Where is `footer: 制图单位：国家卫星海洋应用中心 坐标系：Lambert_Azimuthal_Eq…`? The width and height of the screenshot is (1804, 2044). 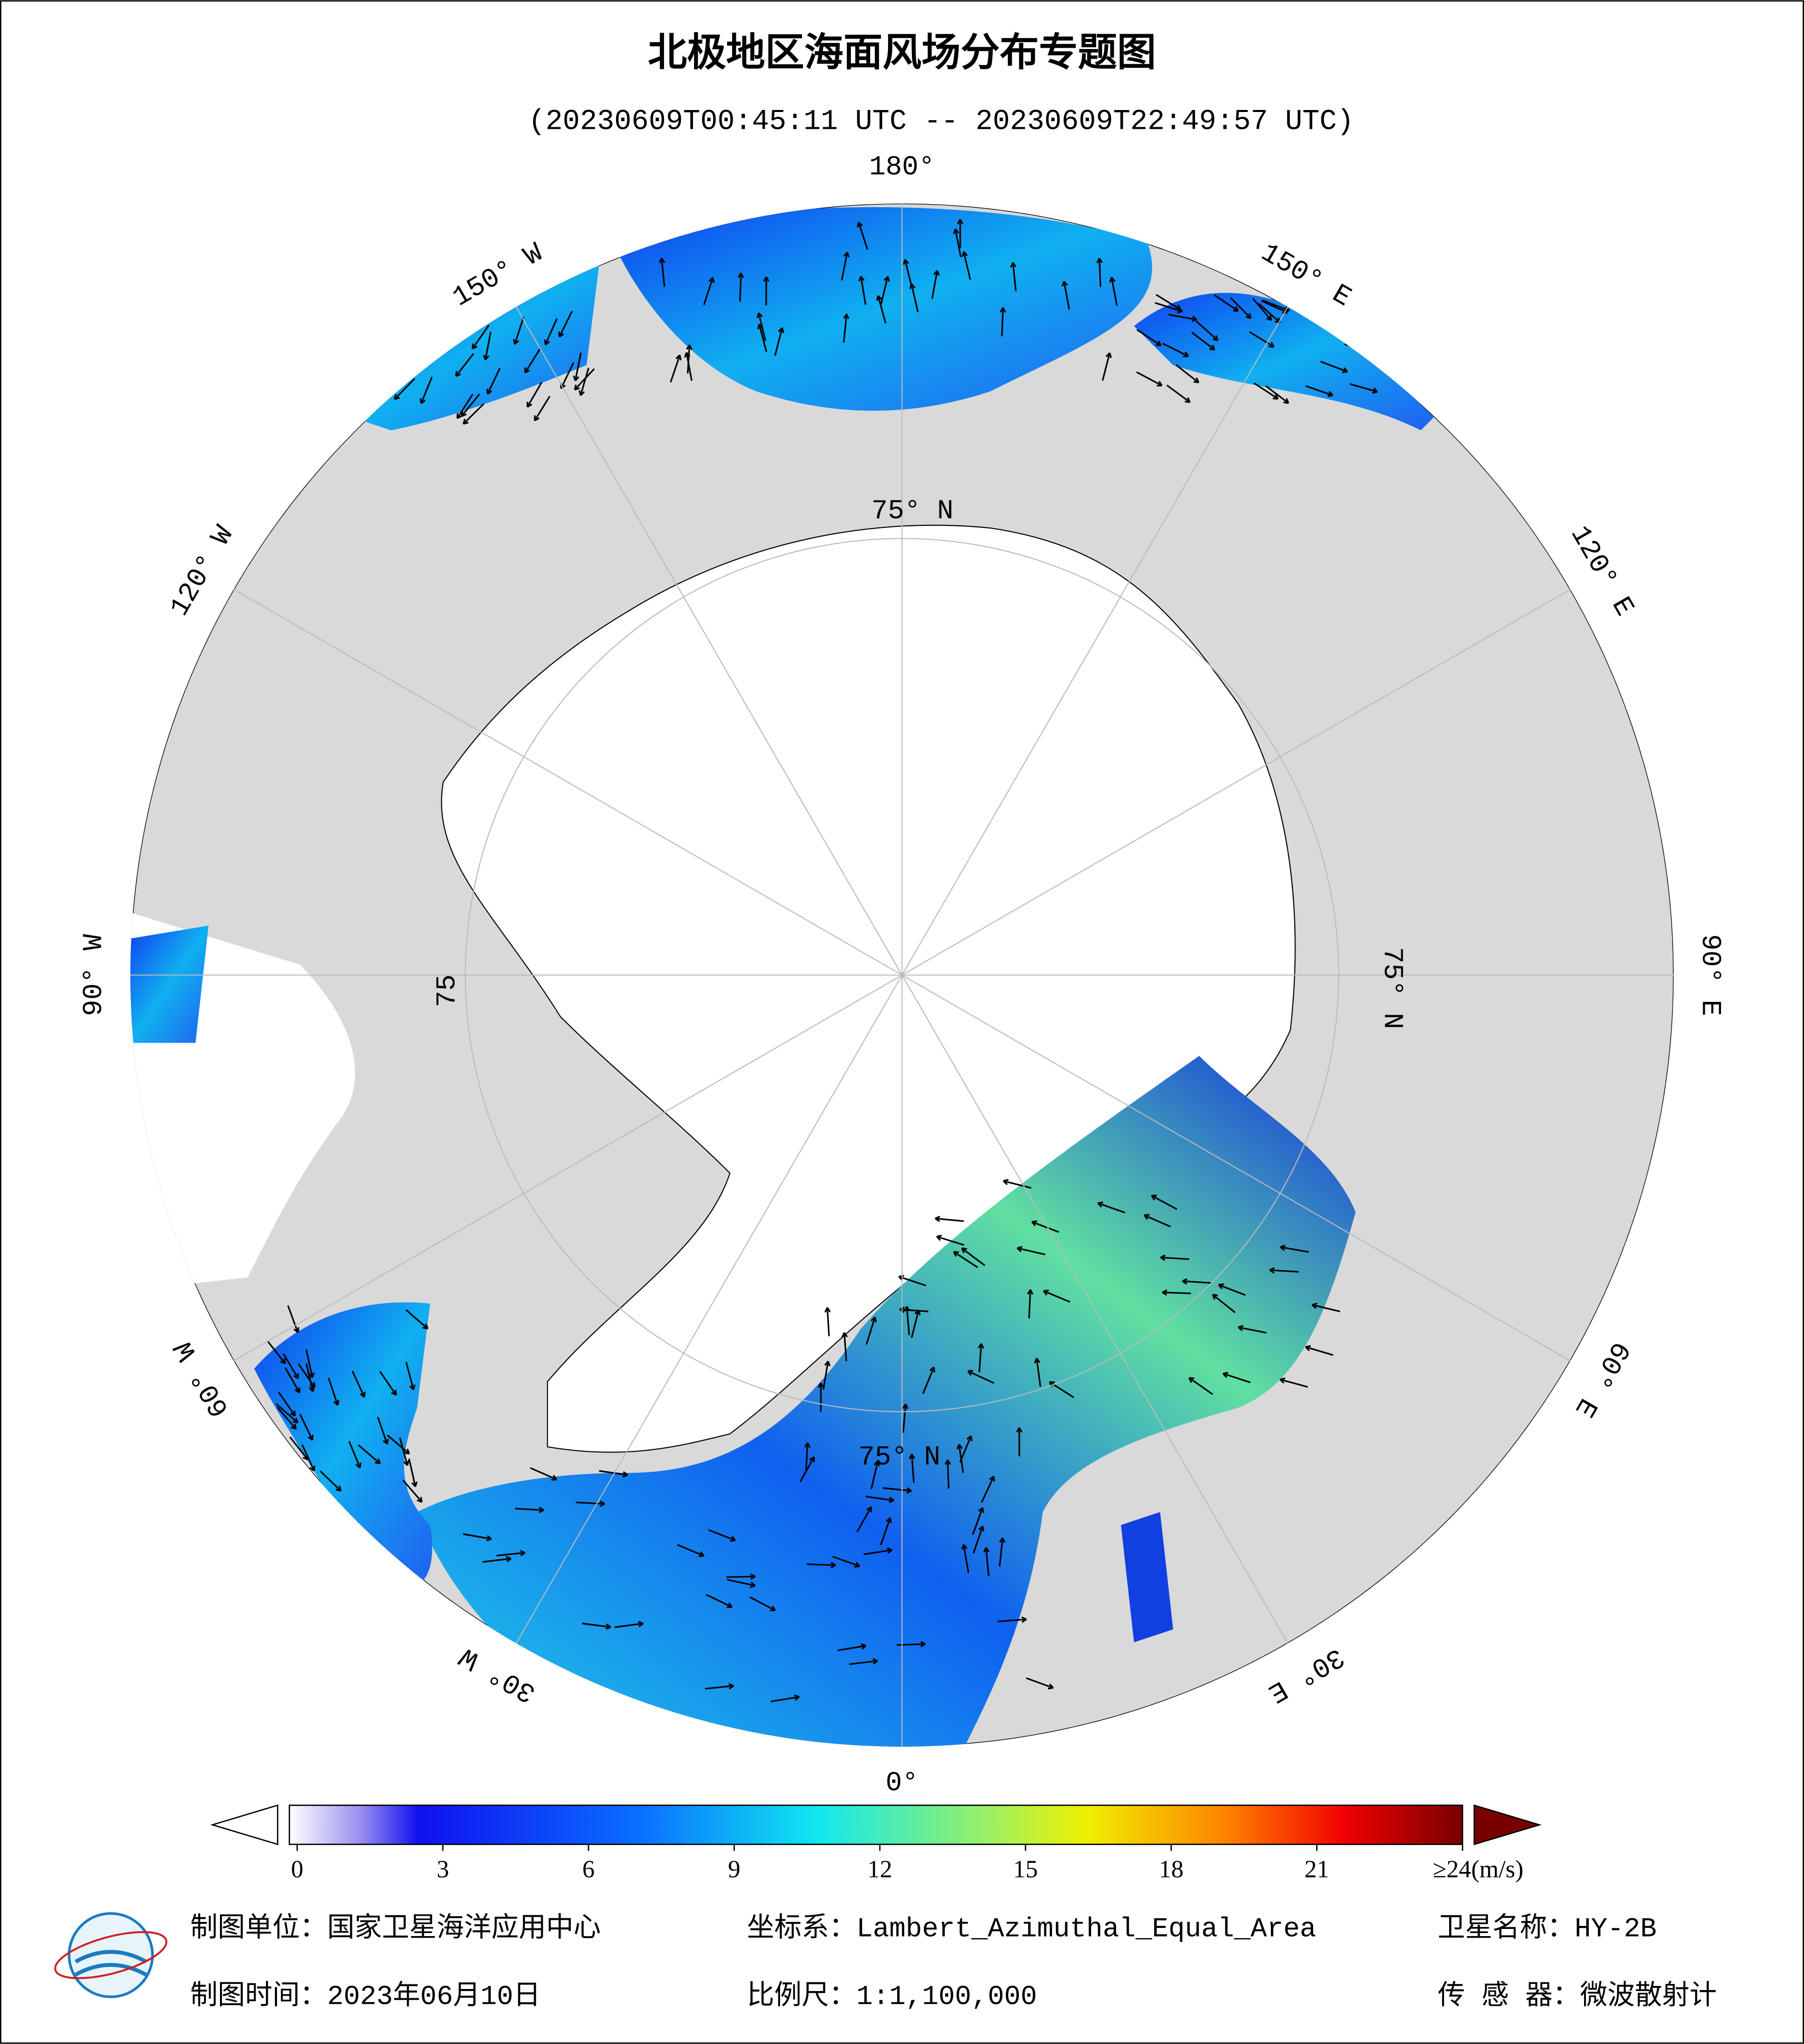
footer: 制图单位：国家卫星海洋应用中心 坐标系：Lambert_Azimuthal_Eq… is located at coordinates (885, 1962).